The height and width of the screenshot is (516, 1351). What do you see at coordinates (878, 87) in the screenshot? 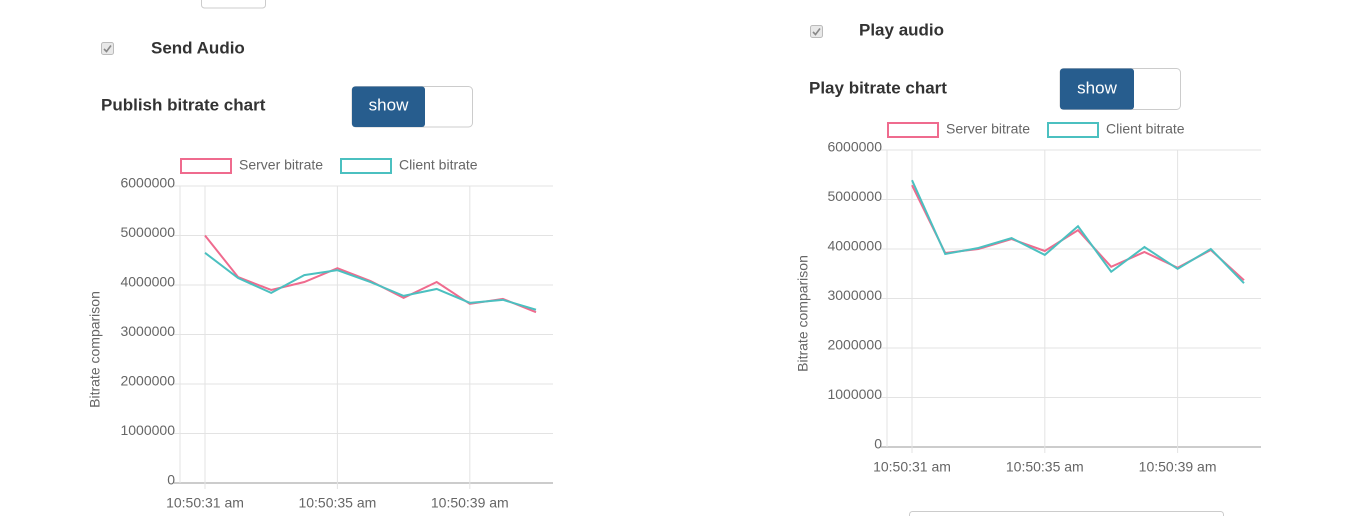
I see `chart-label: Play bitrate chart` at bounding box center [878, 87].